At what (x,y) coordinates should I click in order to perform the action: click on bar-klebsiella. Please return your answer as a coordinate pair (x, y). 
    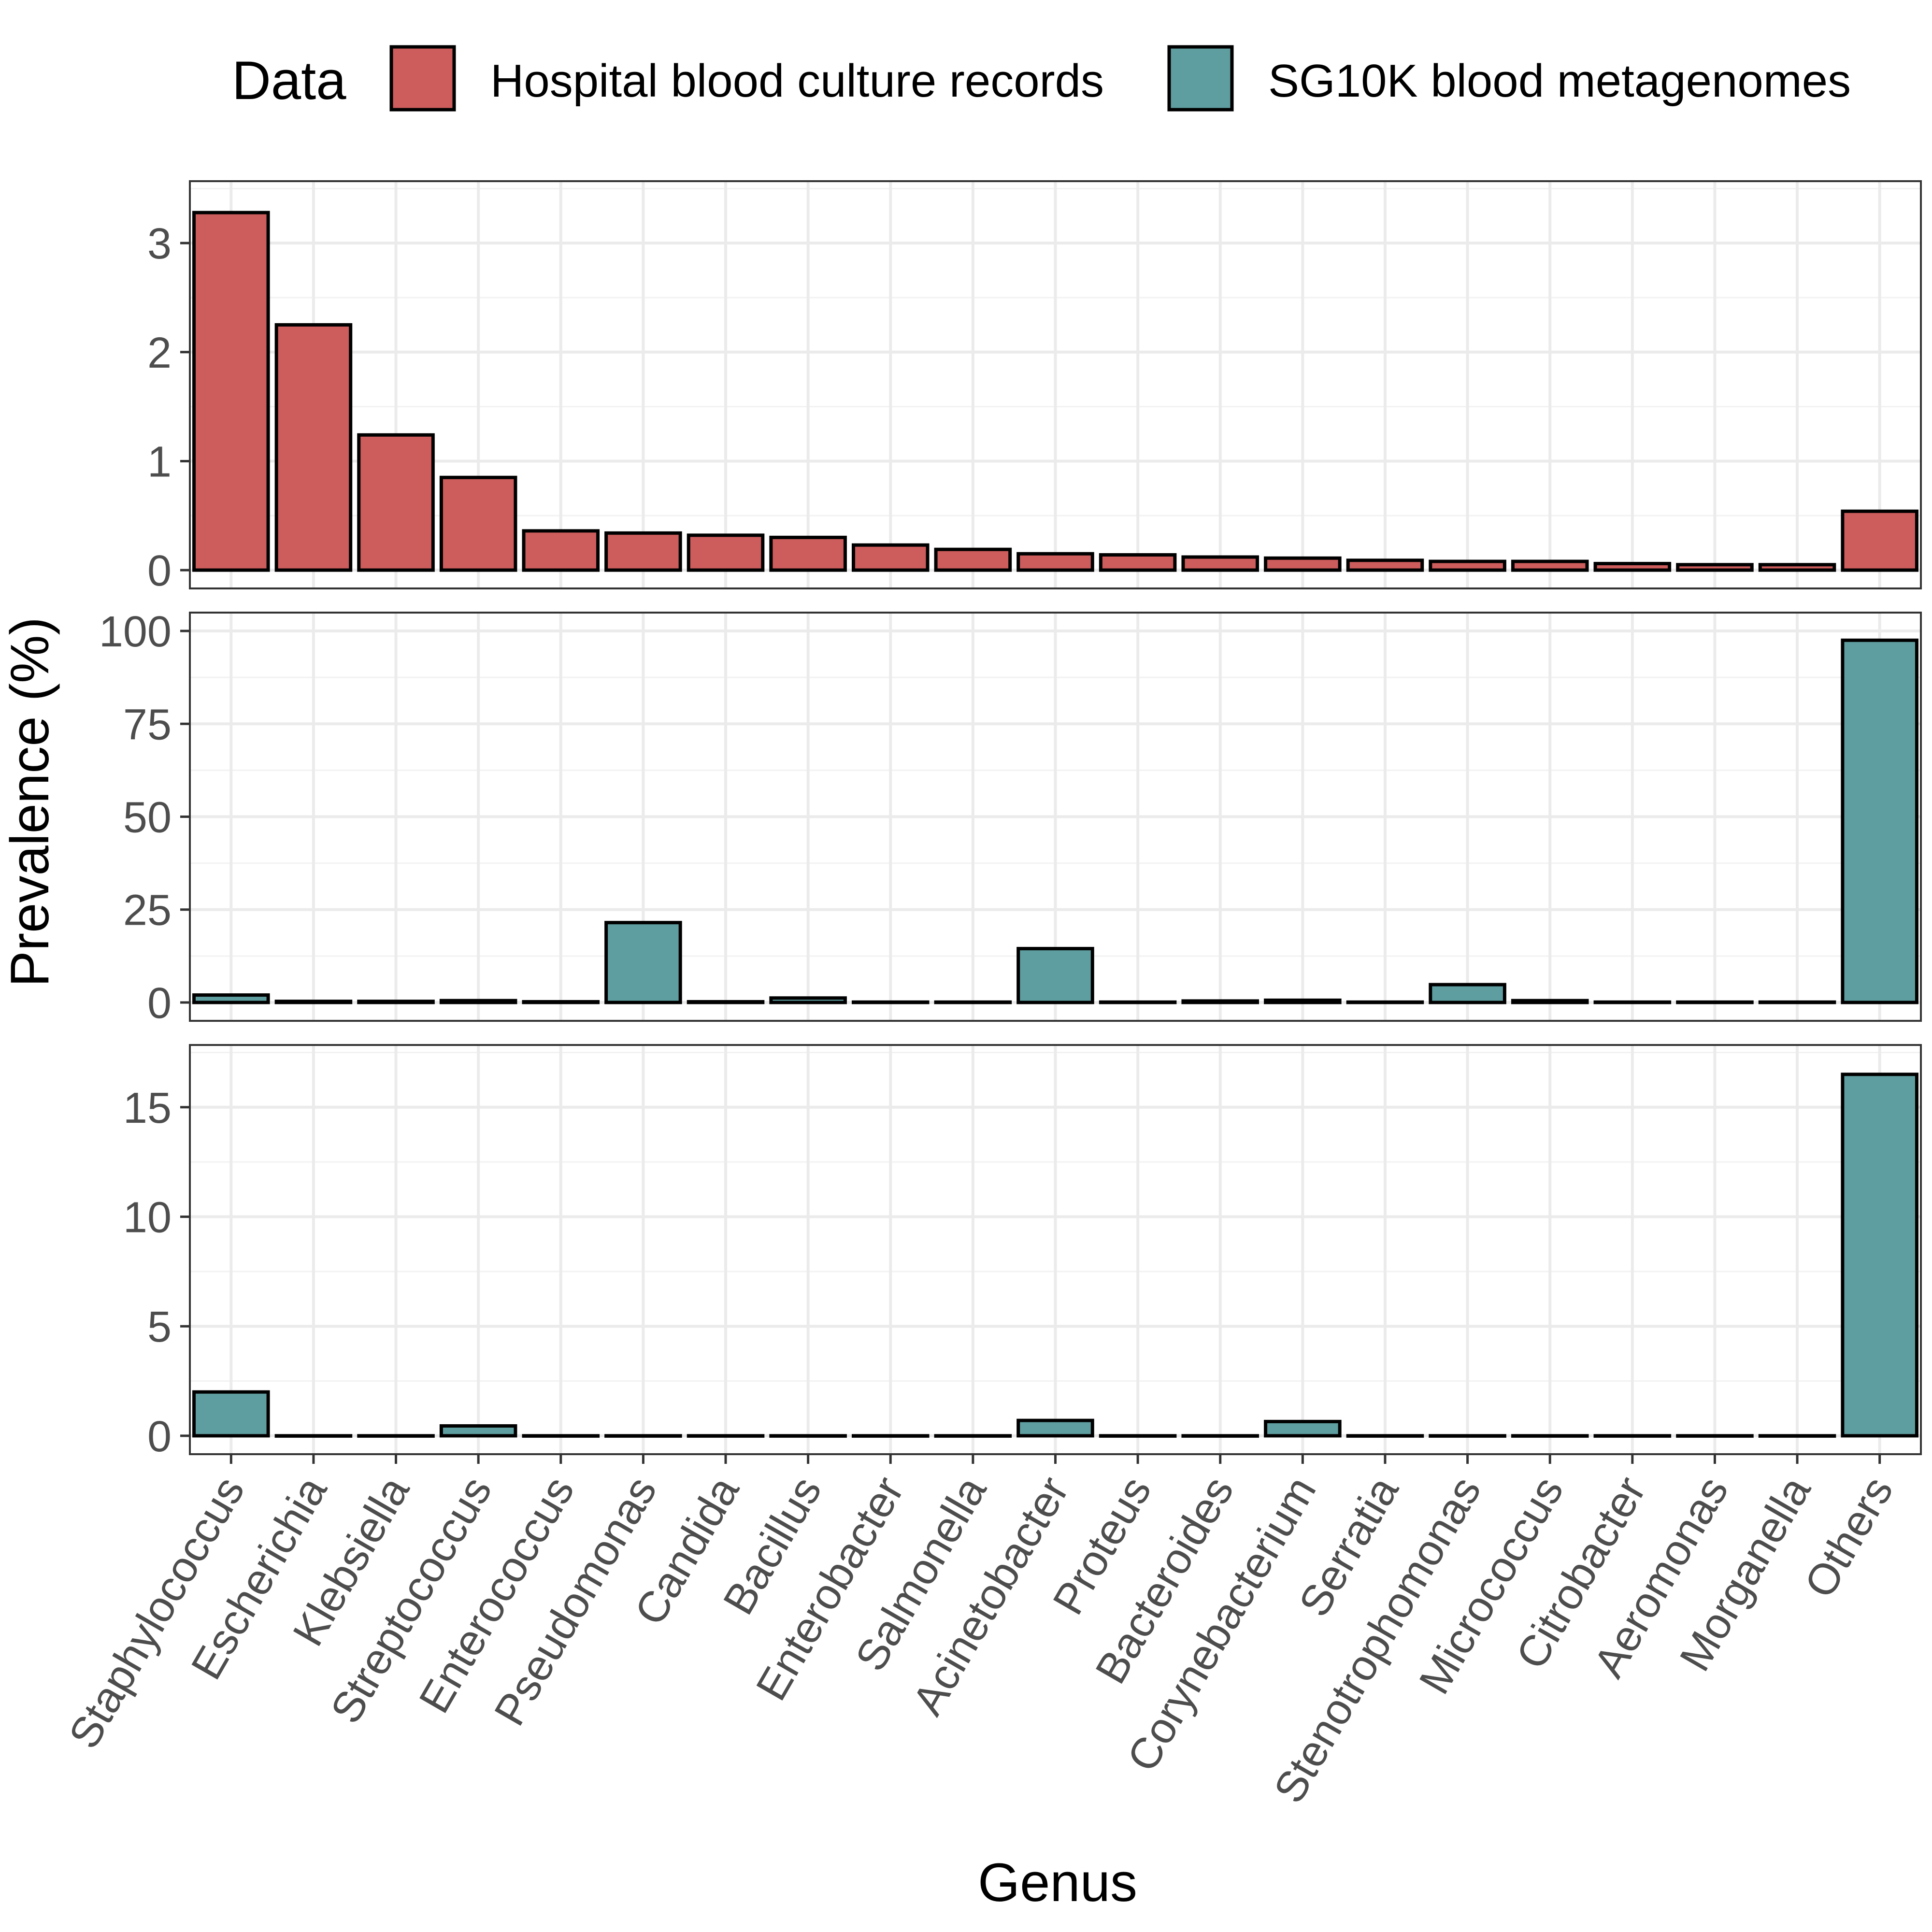
    Looking at the image, I should click on (396, 503).